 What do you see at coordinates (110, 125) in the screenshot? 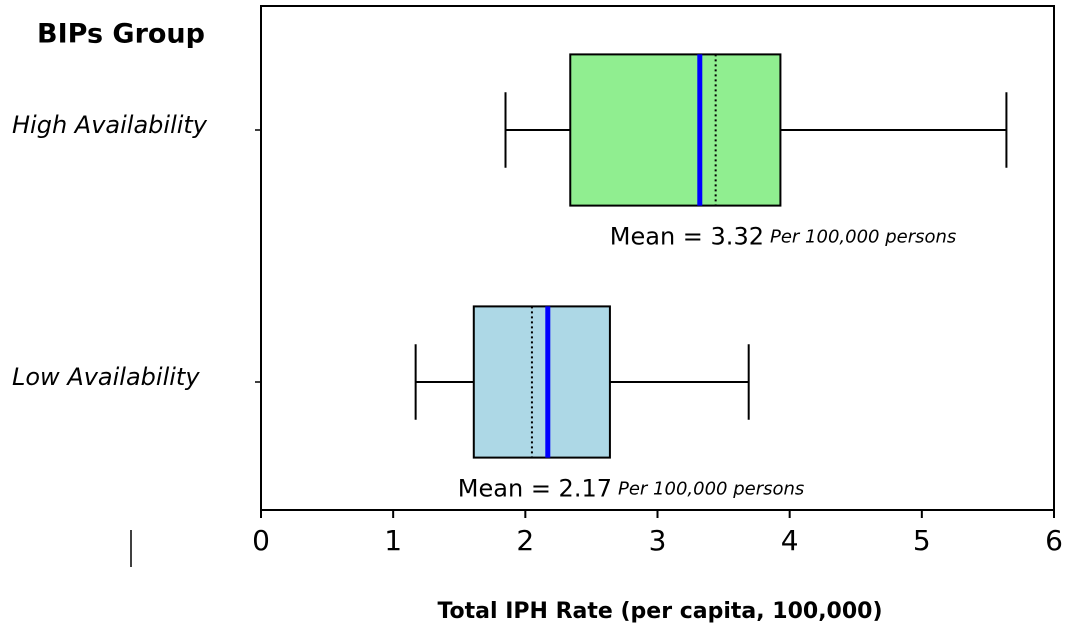
I see `y-tick-label: High Availability` at bounding box center [110, 125].